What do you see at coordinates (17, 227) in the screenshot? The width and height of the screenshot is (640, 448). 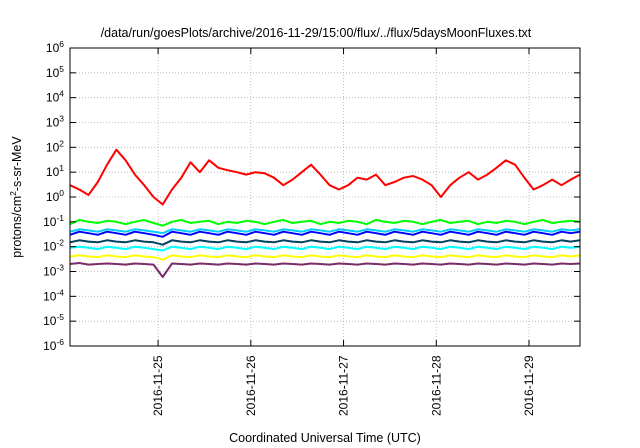 I see `y-axis-label-prefix: protons/cm` at bounding box center [17, 227].